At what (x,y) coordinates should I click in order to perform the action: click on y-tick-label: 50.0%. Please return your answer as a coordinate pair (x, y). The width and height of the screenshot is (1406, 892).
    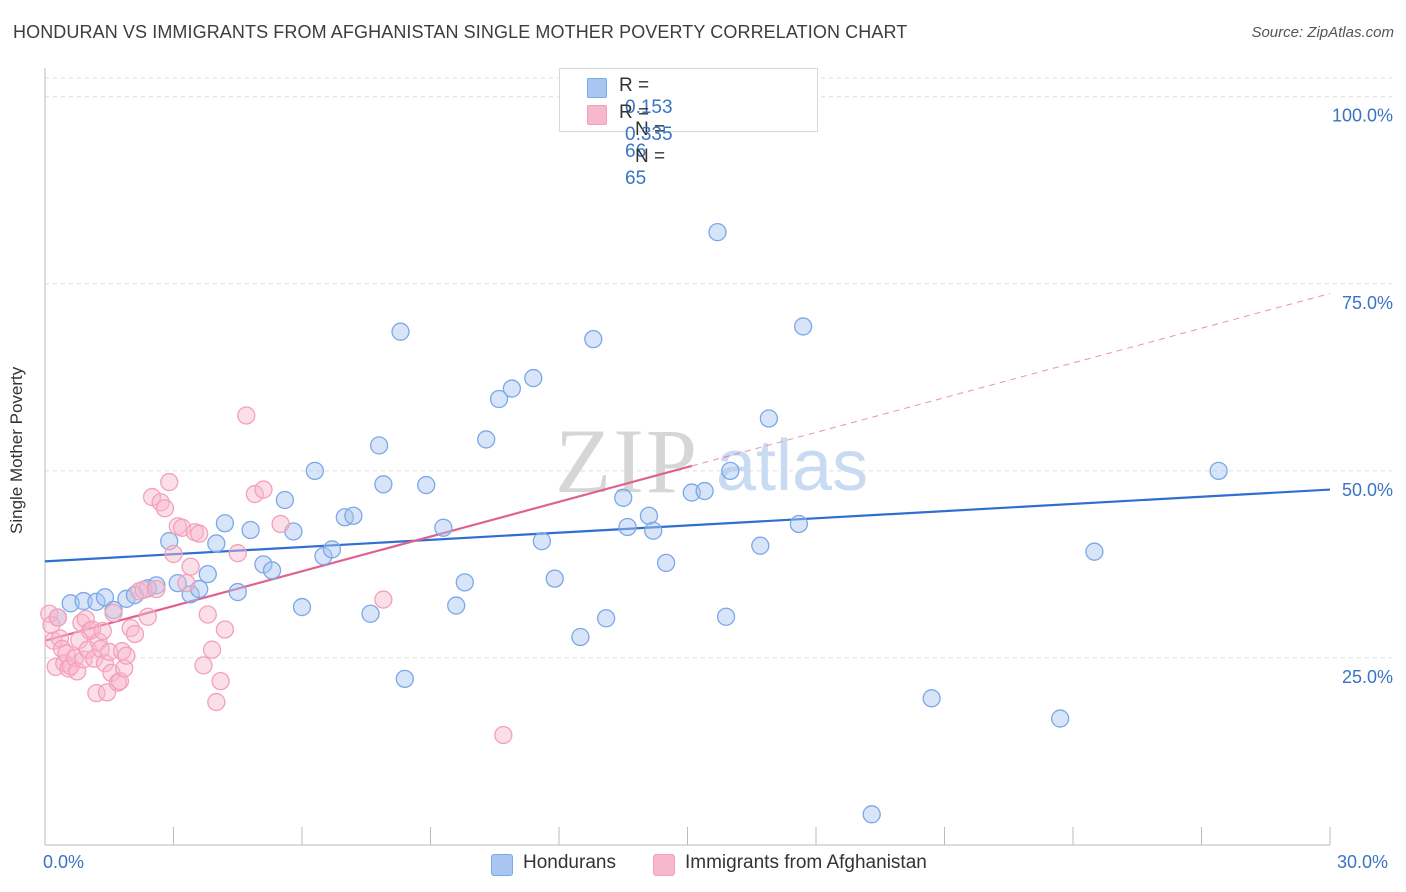
    Looking at the image, I should click on (1367, 490).